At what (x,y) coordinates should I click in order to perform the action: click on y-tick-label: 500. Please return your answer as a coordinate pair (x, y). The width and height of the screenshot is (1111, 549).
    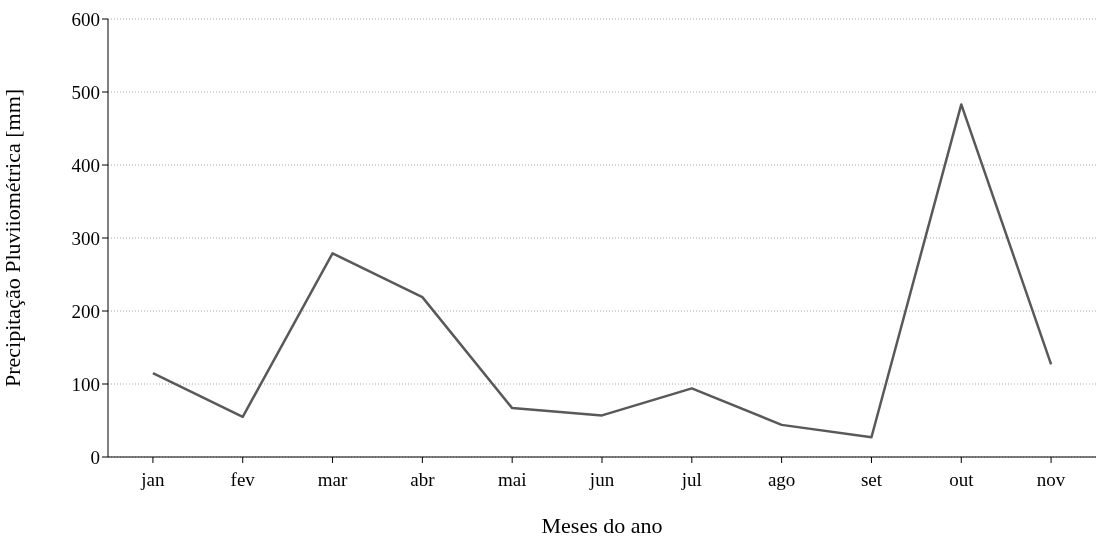
    Looking at the image, I should click on (85, 92).